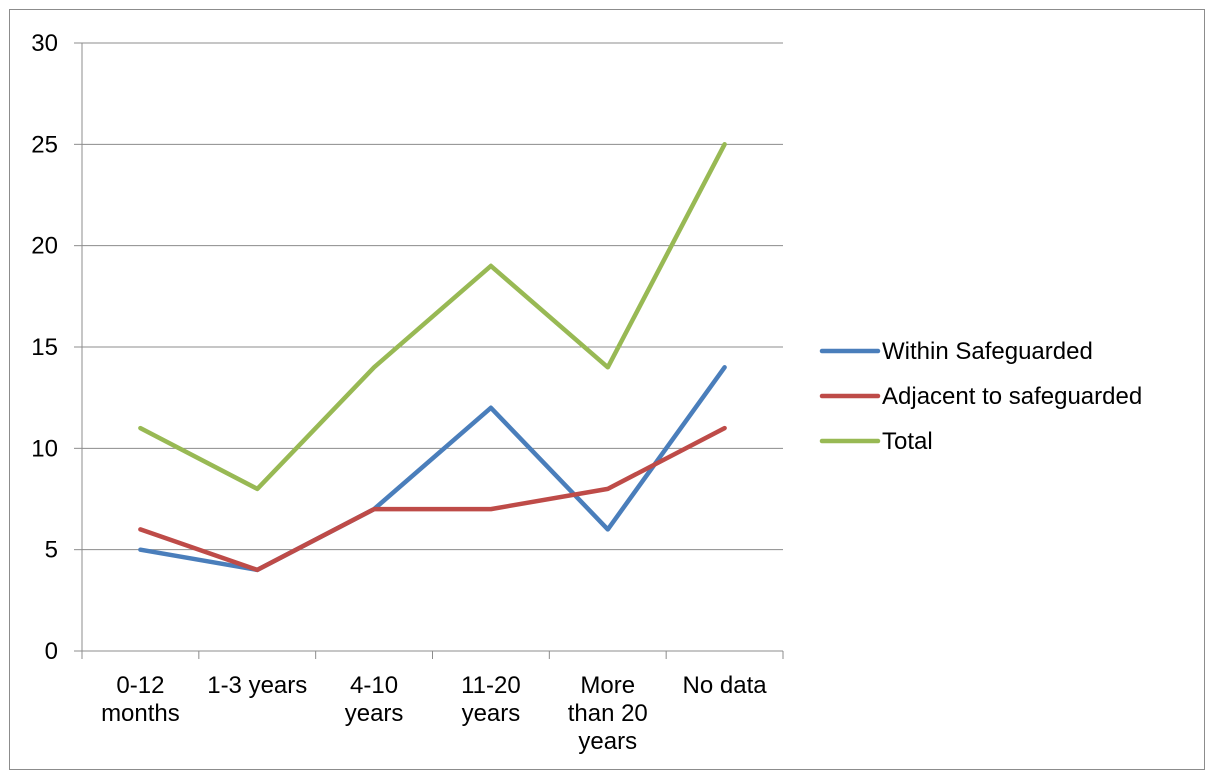 Image resolution: width=1207 pixels, height=772 pixels. What do you see at coordinates (608, 713) in the screenshot?
I see `x-tick-label: More than 20 years` at bounding box center [608, 713].